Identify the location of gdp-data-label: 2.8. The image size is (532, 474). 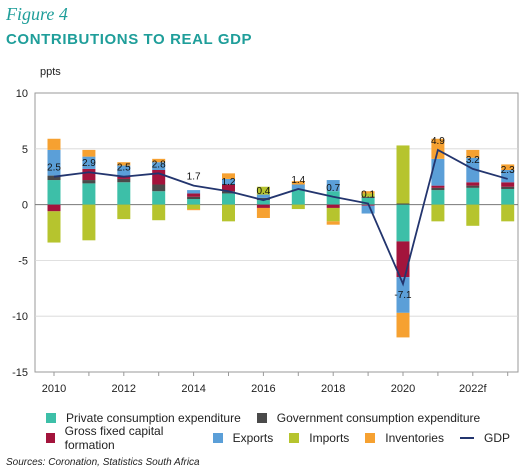
(159, 164).